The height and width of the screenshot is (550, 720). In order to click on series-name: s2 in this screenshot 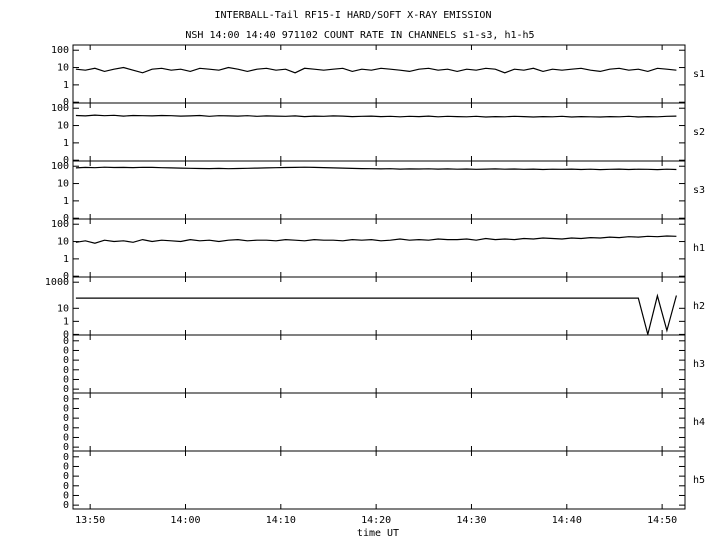, I will do `click(699, 132)`.